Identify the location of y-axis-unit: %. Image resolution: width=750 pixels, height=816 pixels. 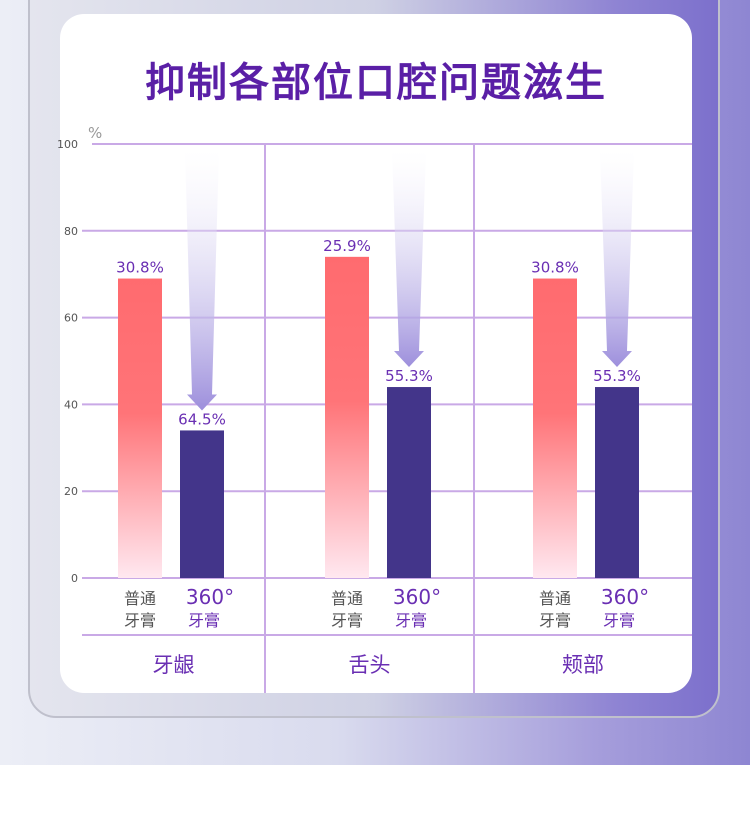
(95, 133).